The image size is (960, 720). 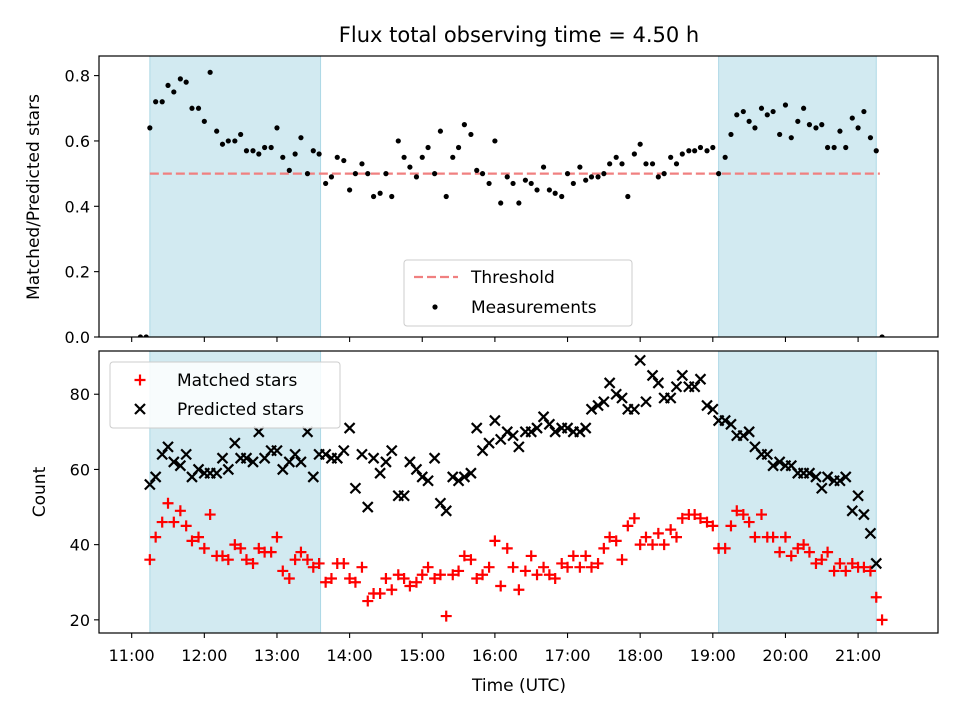 What do you see at coordinates (350, 655) in the screenshot?
I see `x-tick-label: 14:00` at bounding box center [350, 655].